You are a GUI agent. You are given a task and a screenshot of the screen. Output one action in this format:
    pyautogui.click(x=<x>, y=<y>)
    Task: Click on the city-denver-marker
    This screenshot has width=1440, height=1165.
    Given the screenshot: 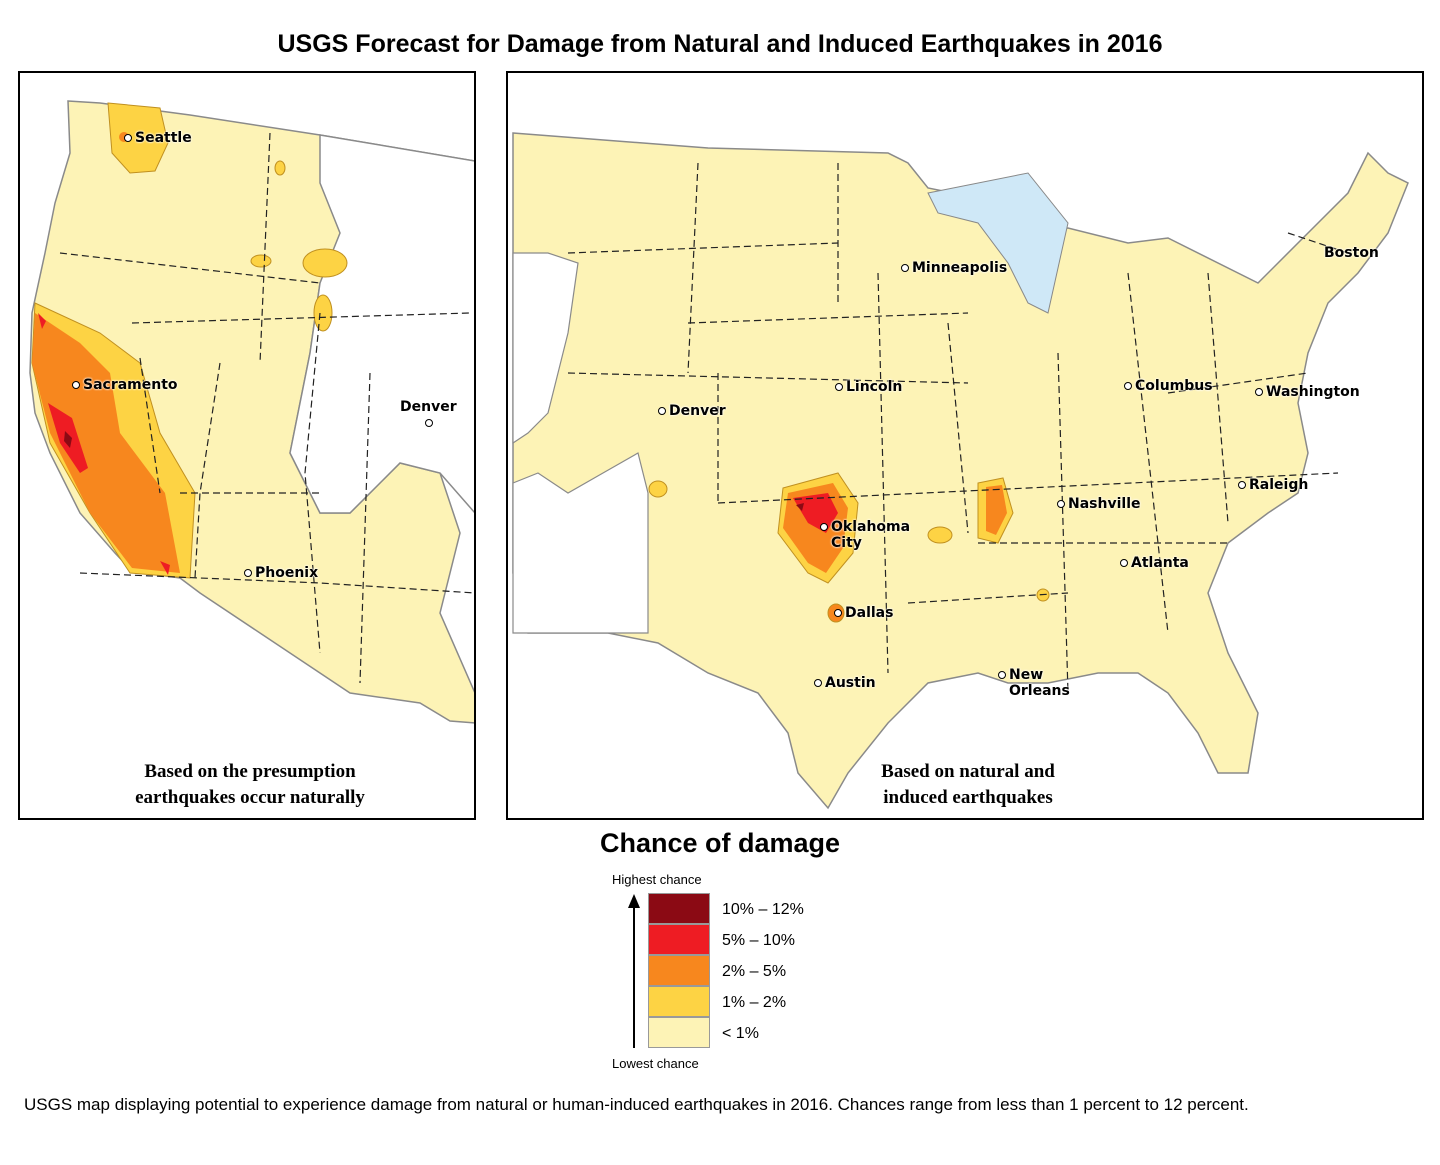 What is the action you would take?
    pyautogui.click(x=430, y=423)
    